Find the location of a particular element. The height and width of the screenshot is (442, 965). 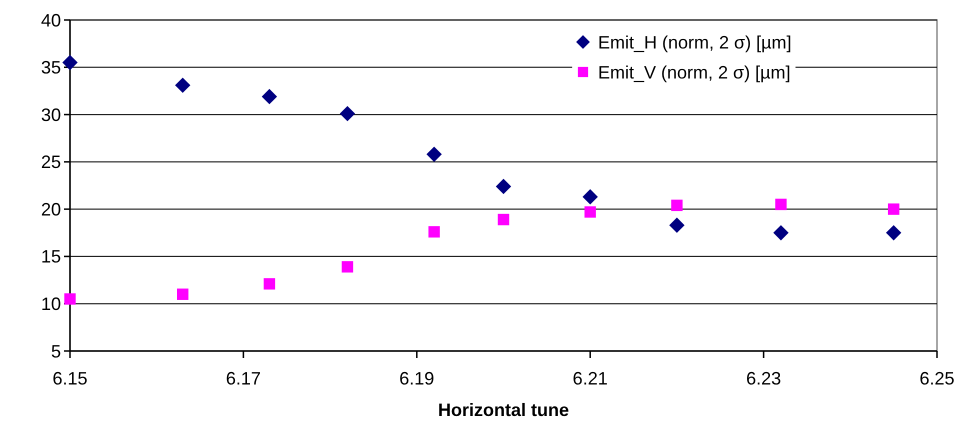

legend-label: Emit_H (norm, 2 σ) [µm] is located at coordinates (695, 42).